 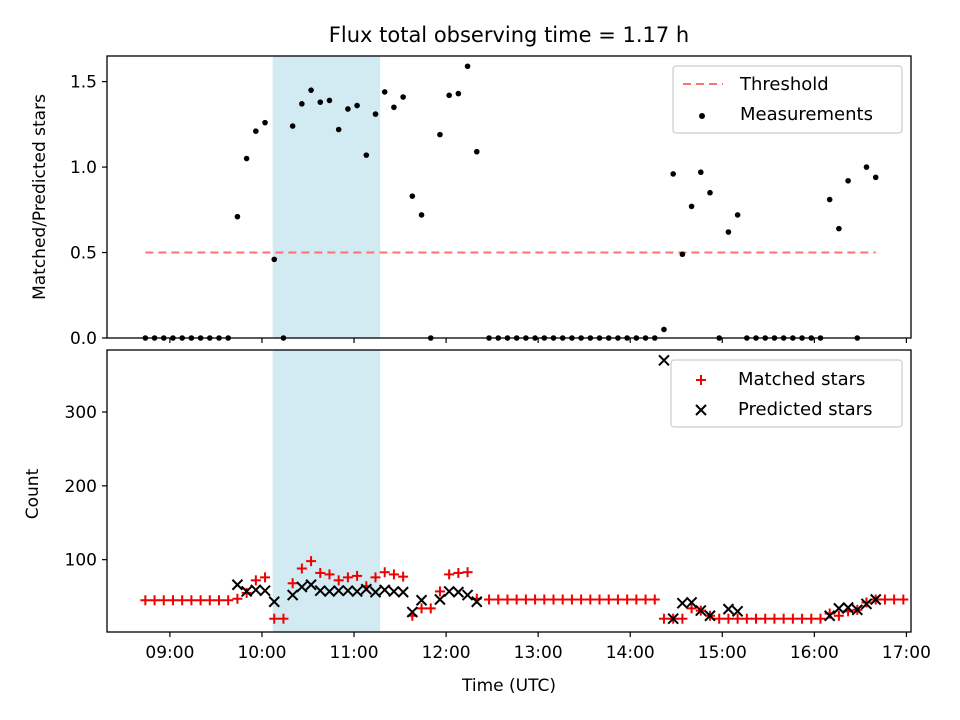 I want to click on bottom-x-tick-label: 12:00, so click(x=446, y=653).